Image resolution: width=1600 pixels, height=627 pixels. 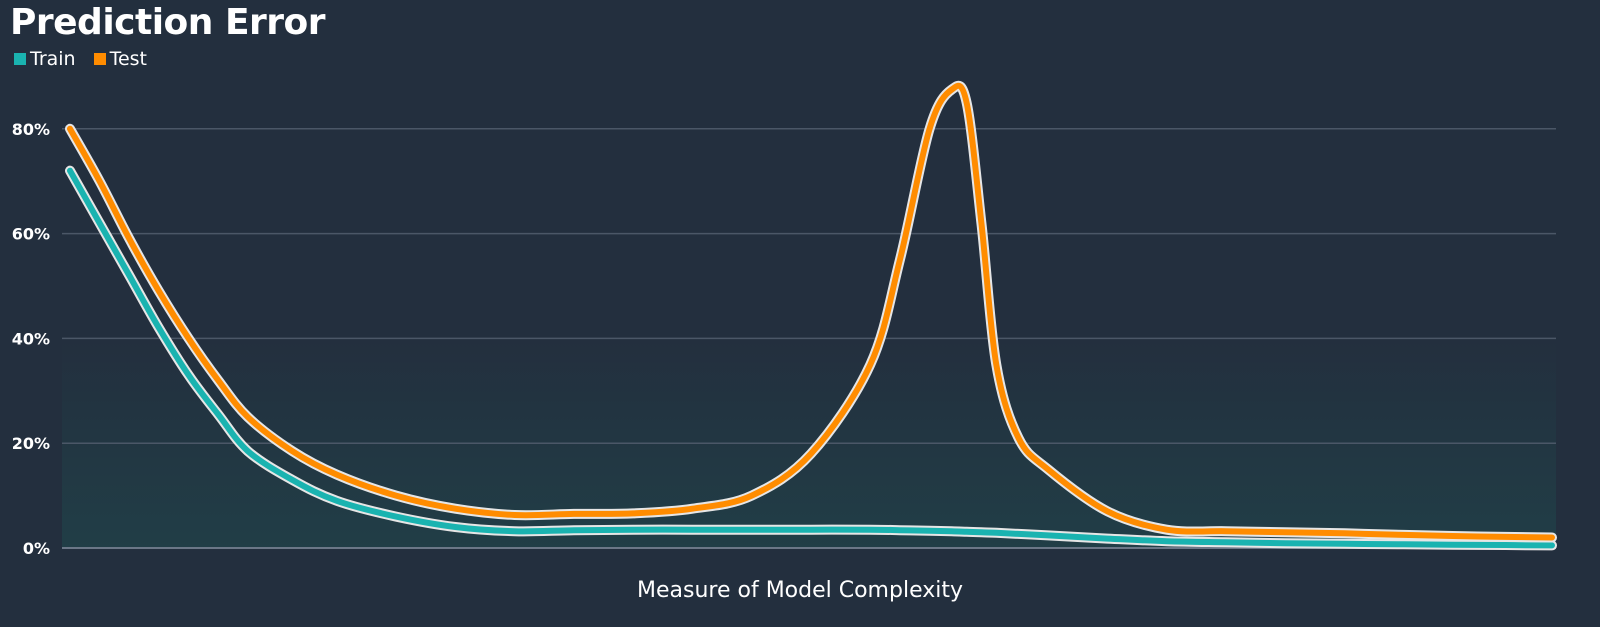 What do you see at coordinates (53, 59) in the screenshot?
I see `legend-label-train: Train` at bounding box center [53, 59].